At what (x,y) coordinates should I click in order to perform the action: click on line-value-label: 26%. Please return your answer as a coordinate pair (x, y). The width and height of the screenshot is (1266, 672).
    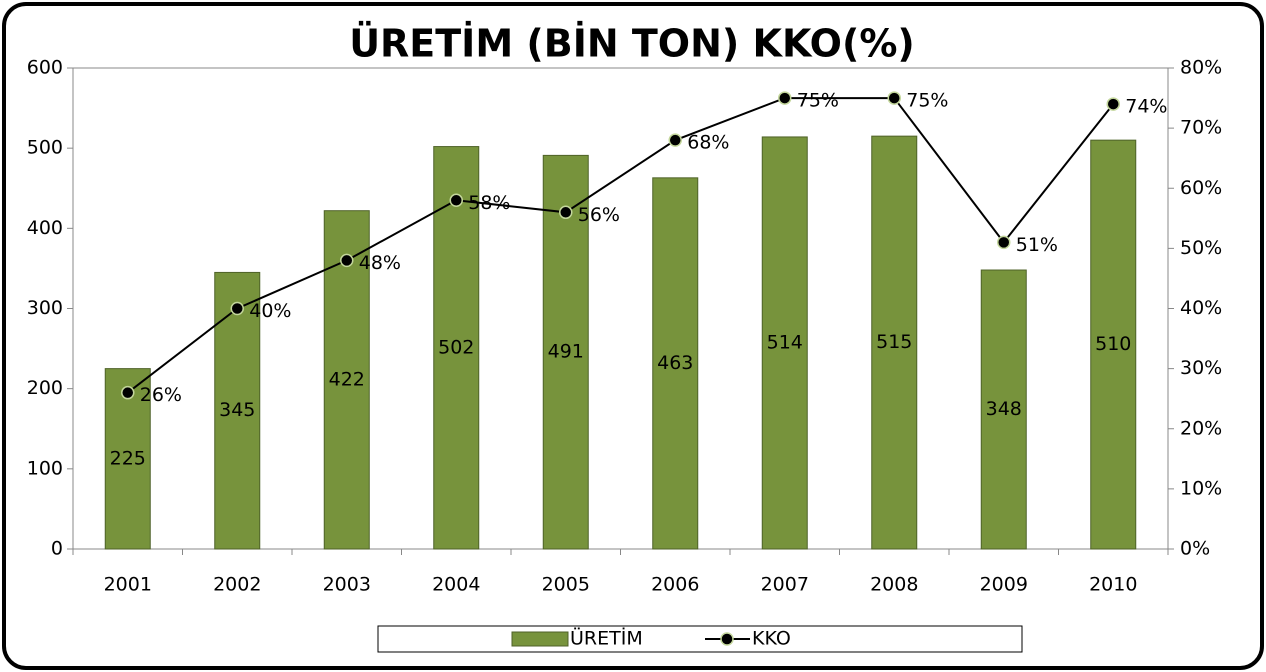
    Looking at the image, I should click on (161, 395).